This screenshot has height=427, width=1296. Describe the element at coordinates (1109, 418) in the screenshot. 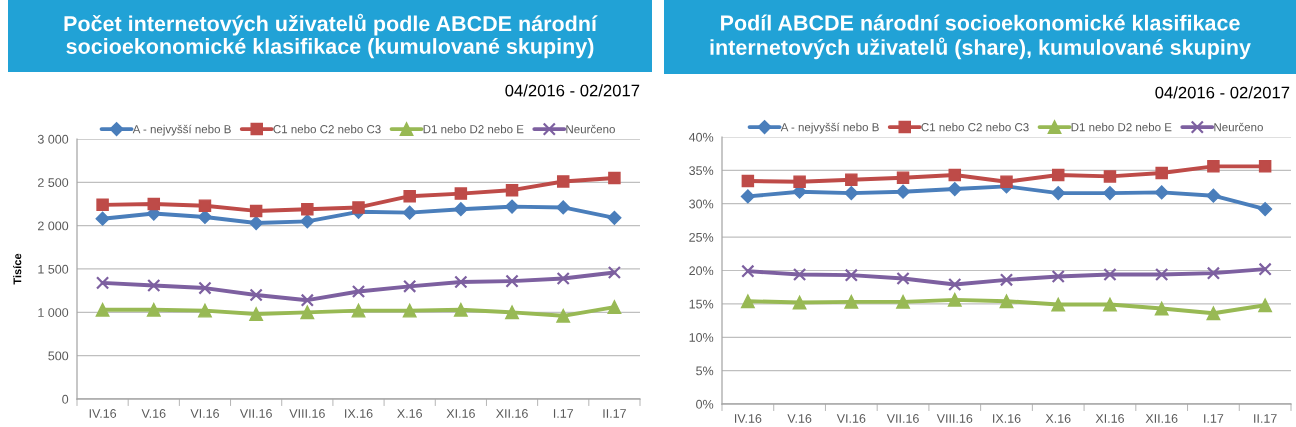

I see `x-tick-label: XI.16` at that location.